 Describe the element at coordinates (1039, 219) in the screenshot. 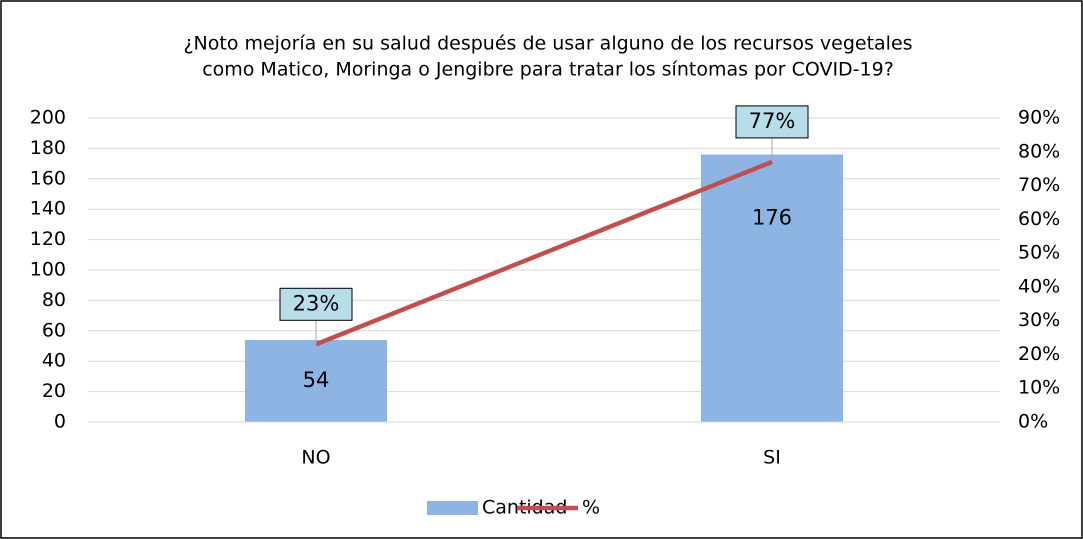

I see `y2-tick-label: 60%` at that location.